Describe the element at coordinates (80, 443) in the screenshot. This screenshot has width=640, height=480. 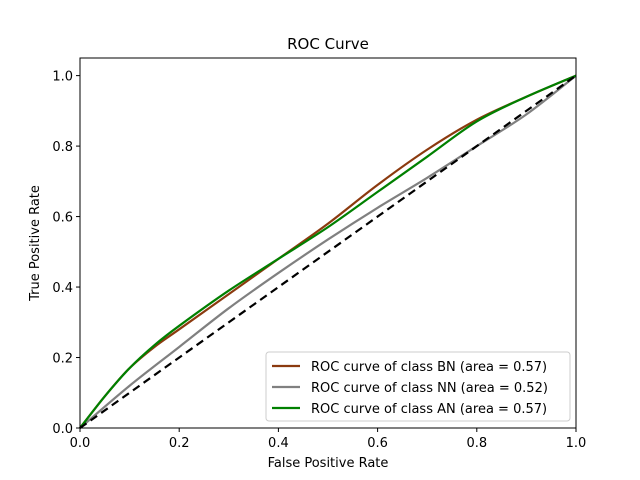
I see `x-tick-label: 0.0` at that location.